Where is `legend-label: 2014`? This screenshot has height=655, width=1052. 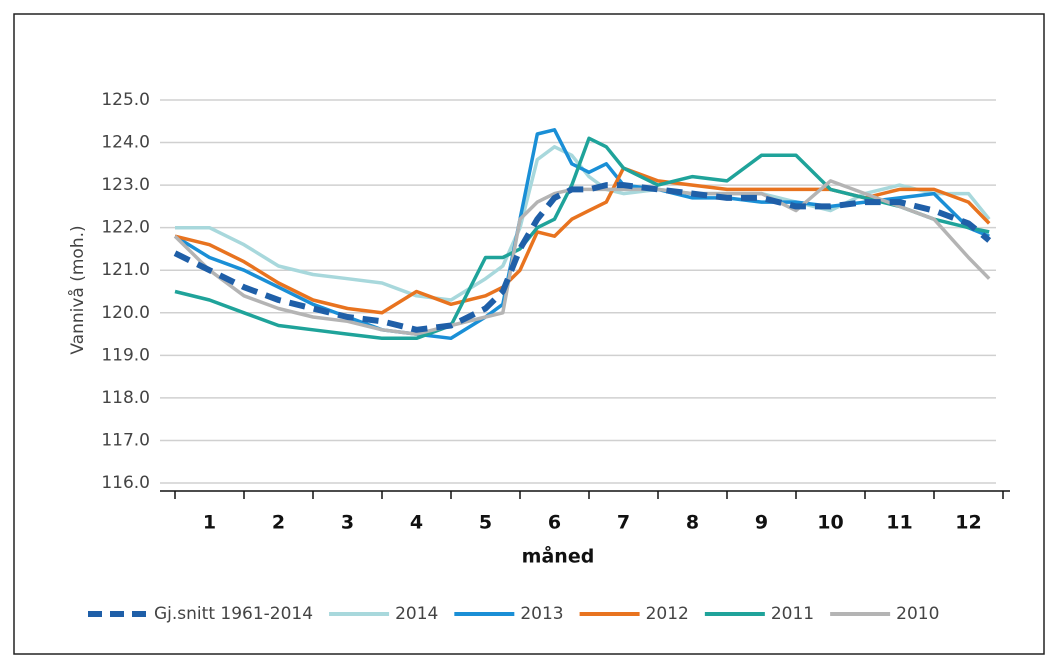 legend-label: 2014 is located at coordinates (416, 614).